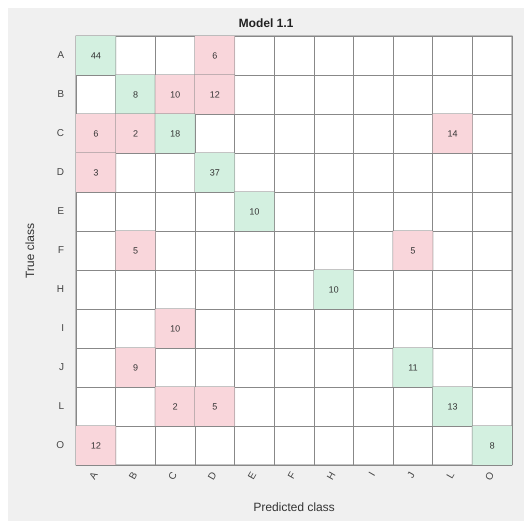  I want to click on y-tick-label: D, so click(60, 172).